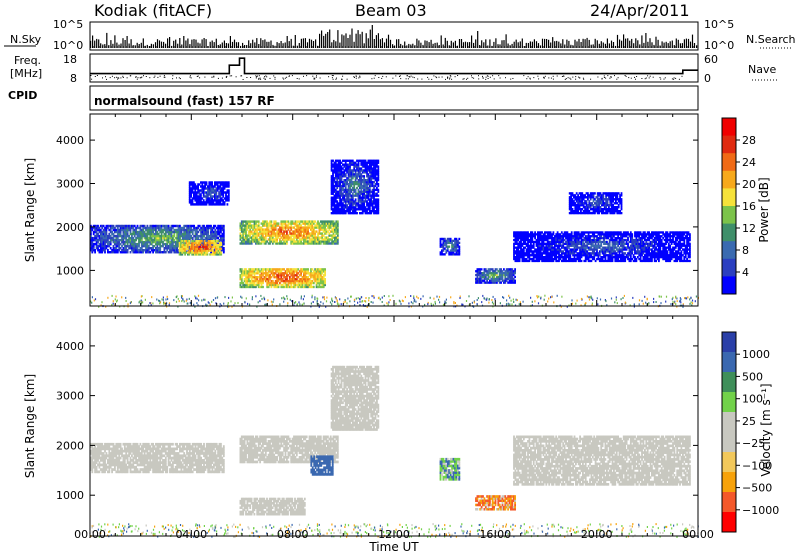 The width and height of the screenshot is (800, 554). Describe the element at coordinates (771, 39) in the screenshot. I see `nsearch-label: N.Search` at that location.